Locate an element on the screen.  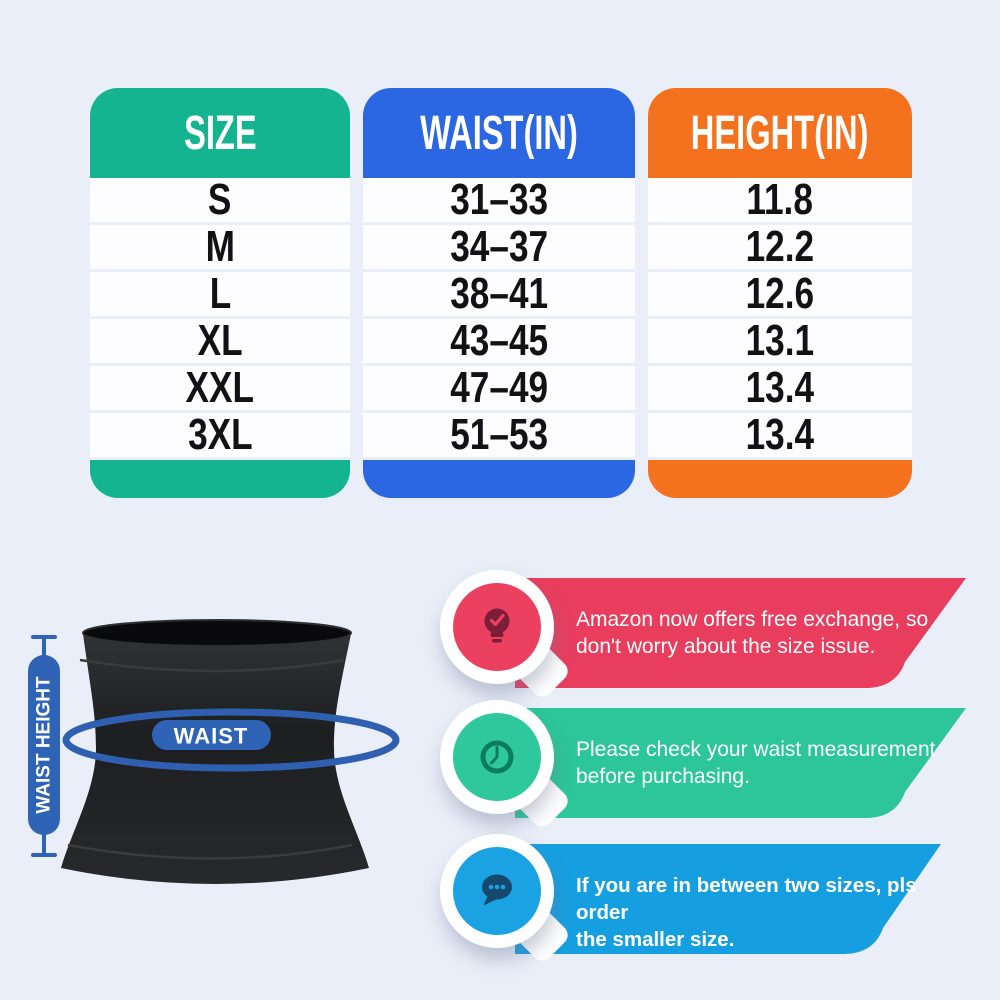
size-value: S is located at coordinates (220, 199).